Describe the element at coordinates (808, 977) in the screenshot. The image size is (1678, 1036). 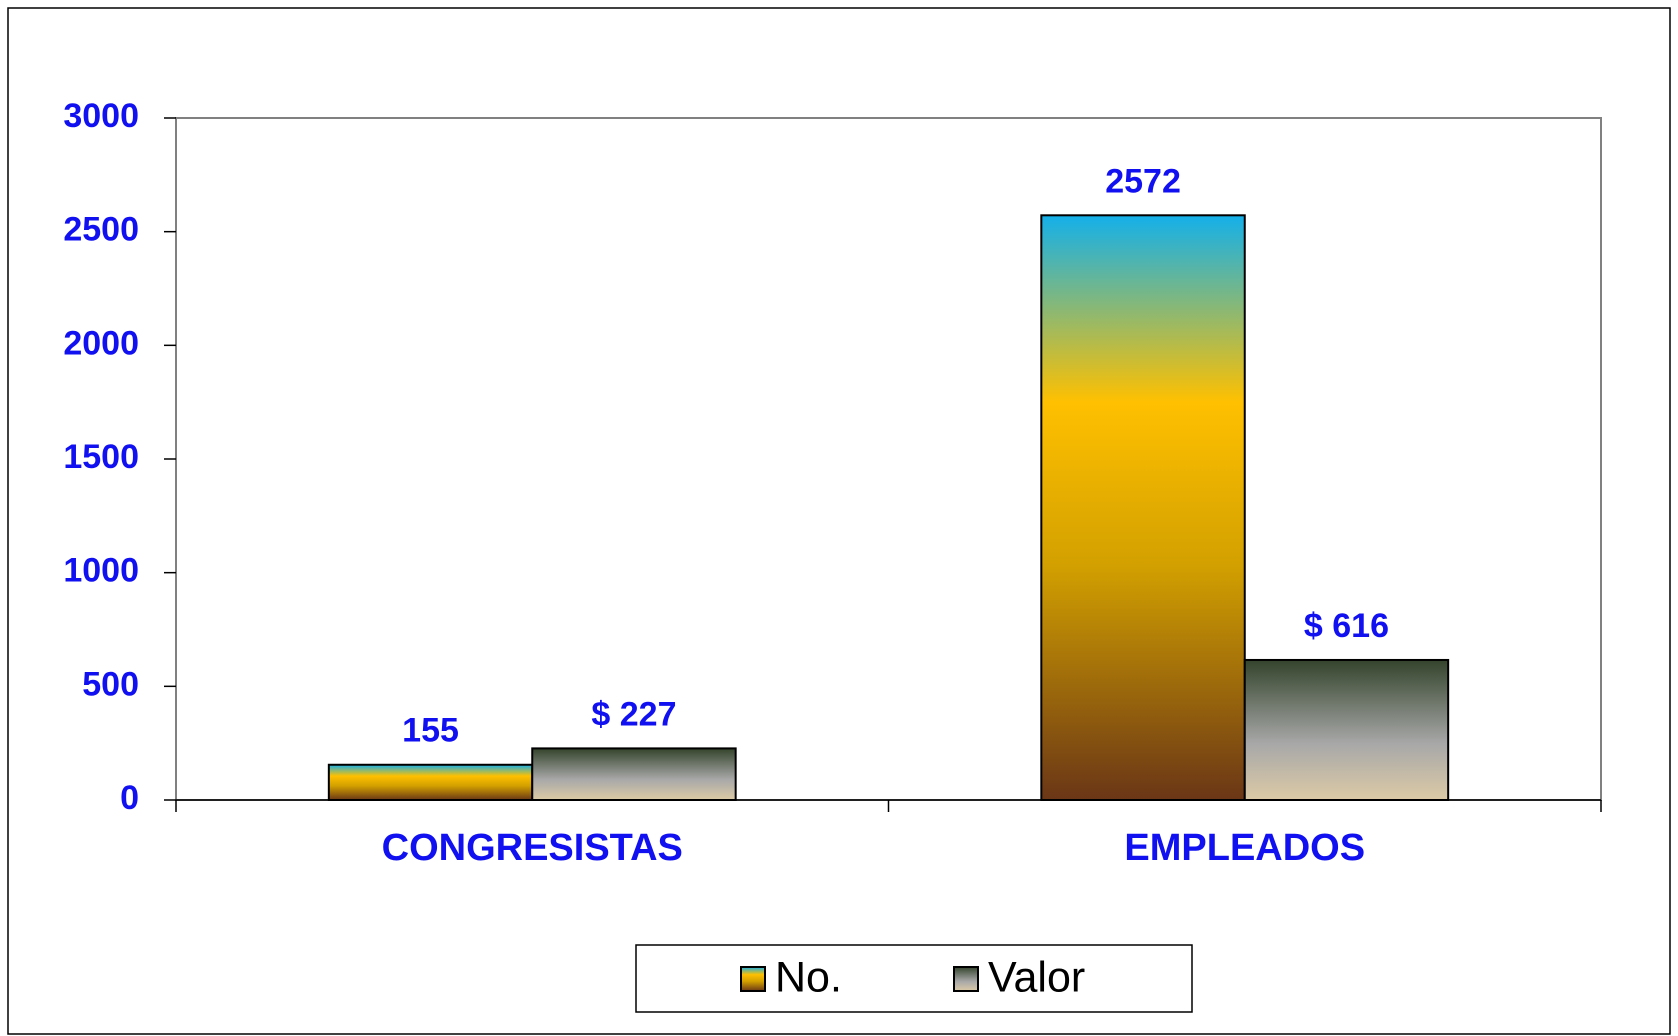
I see `legend-label: No.` at that location.